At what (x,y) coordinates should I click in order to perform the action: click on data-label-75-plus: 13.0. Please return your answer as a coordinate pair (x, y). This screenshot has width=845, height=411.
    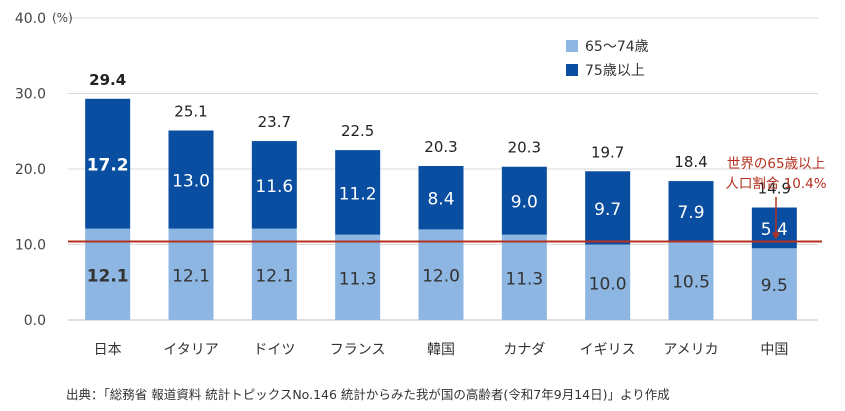
    Looking at the image, I should click on (191, 182).